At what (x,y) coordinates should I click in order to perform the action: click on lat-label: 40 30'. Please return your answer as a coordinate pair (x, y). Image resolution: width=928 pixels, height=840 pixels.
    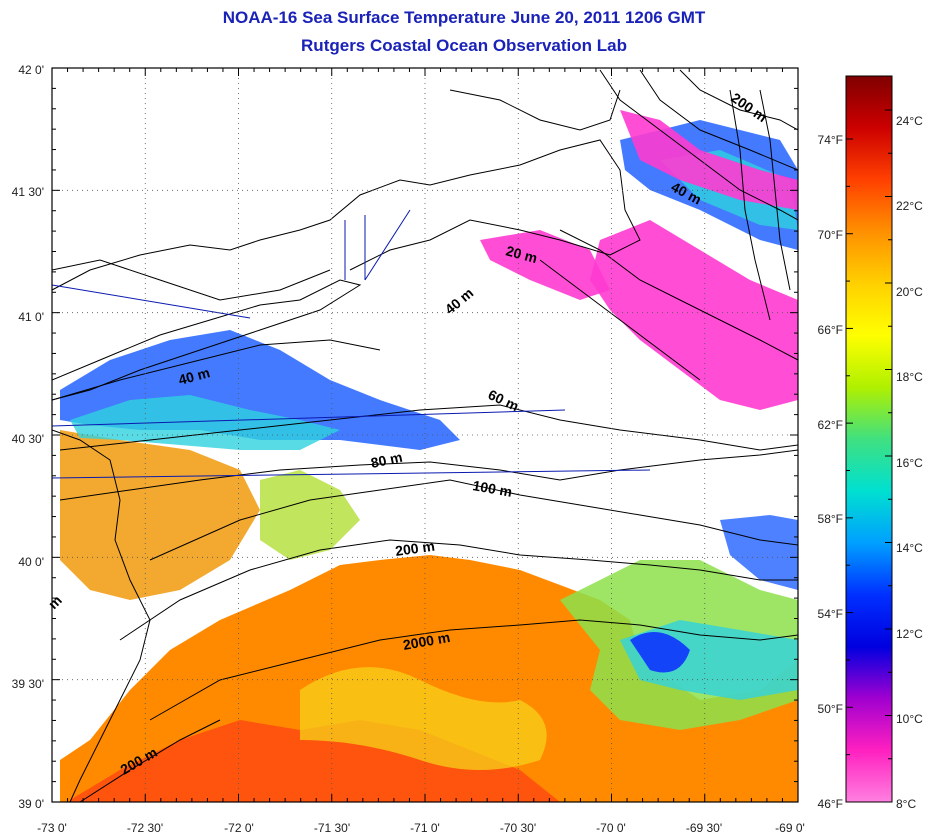
    Looking at the image, I should click on (28, 439).